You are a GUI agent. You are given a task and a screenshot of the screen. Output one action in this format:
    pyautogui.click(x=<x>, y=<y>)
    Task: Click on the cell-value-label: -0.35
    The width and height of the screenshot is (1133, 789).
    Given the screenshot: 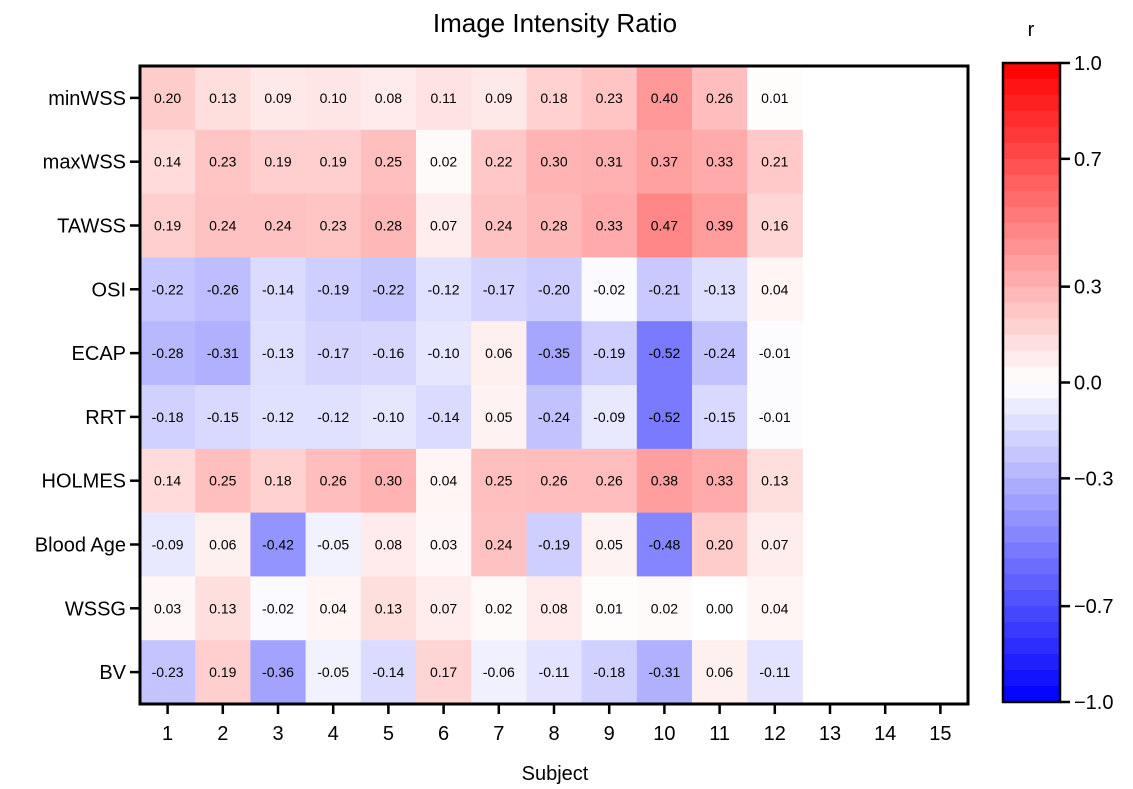 What is the action you would take?
    pyautogui.click(x=554, y=353)
    